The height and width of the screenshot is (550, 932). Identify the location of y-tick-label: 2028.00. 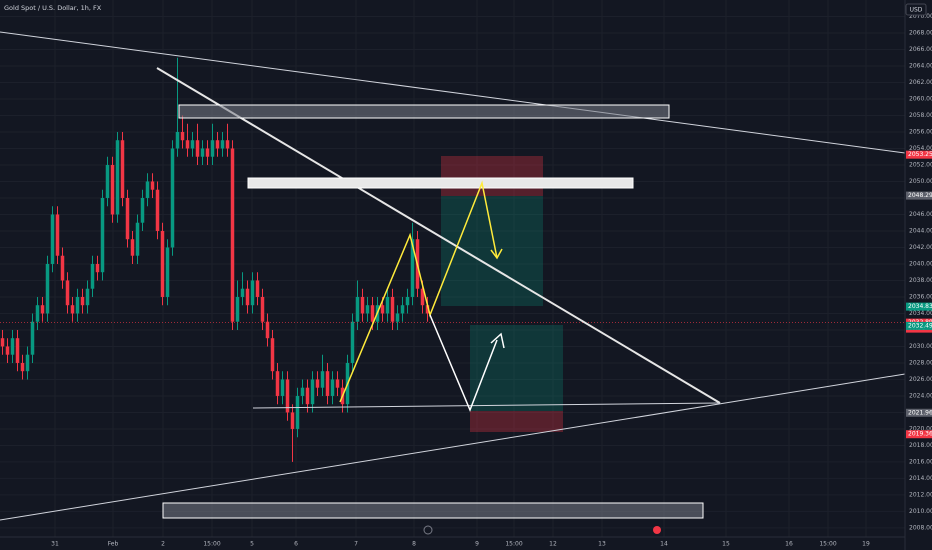
(920, 362).